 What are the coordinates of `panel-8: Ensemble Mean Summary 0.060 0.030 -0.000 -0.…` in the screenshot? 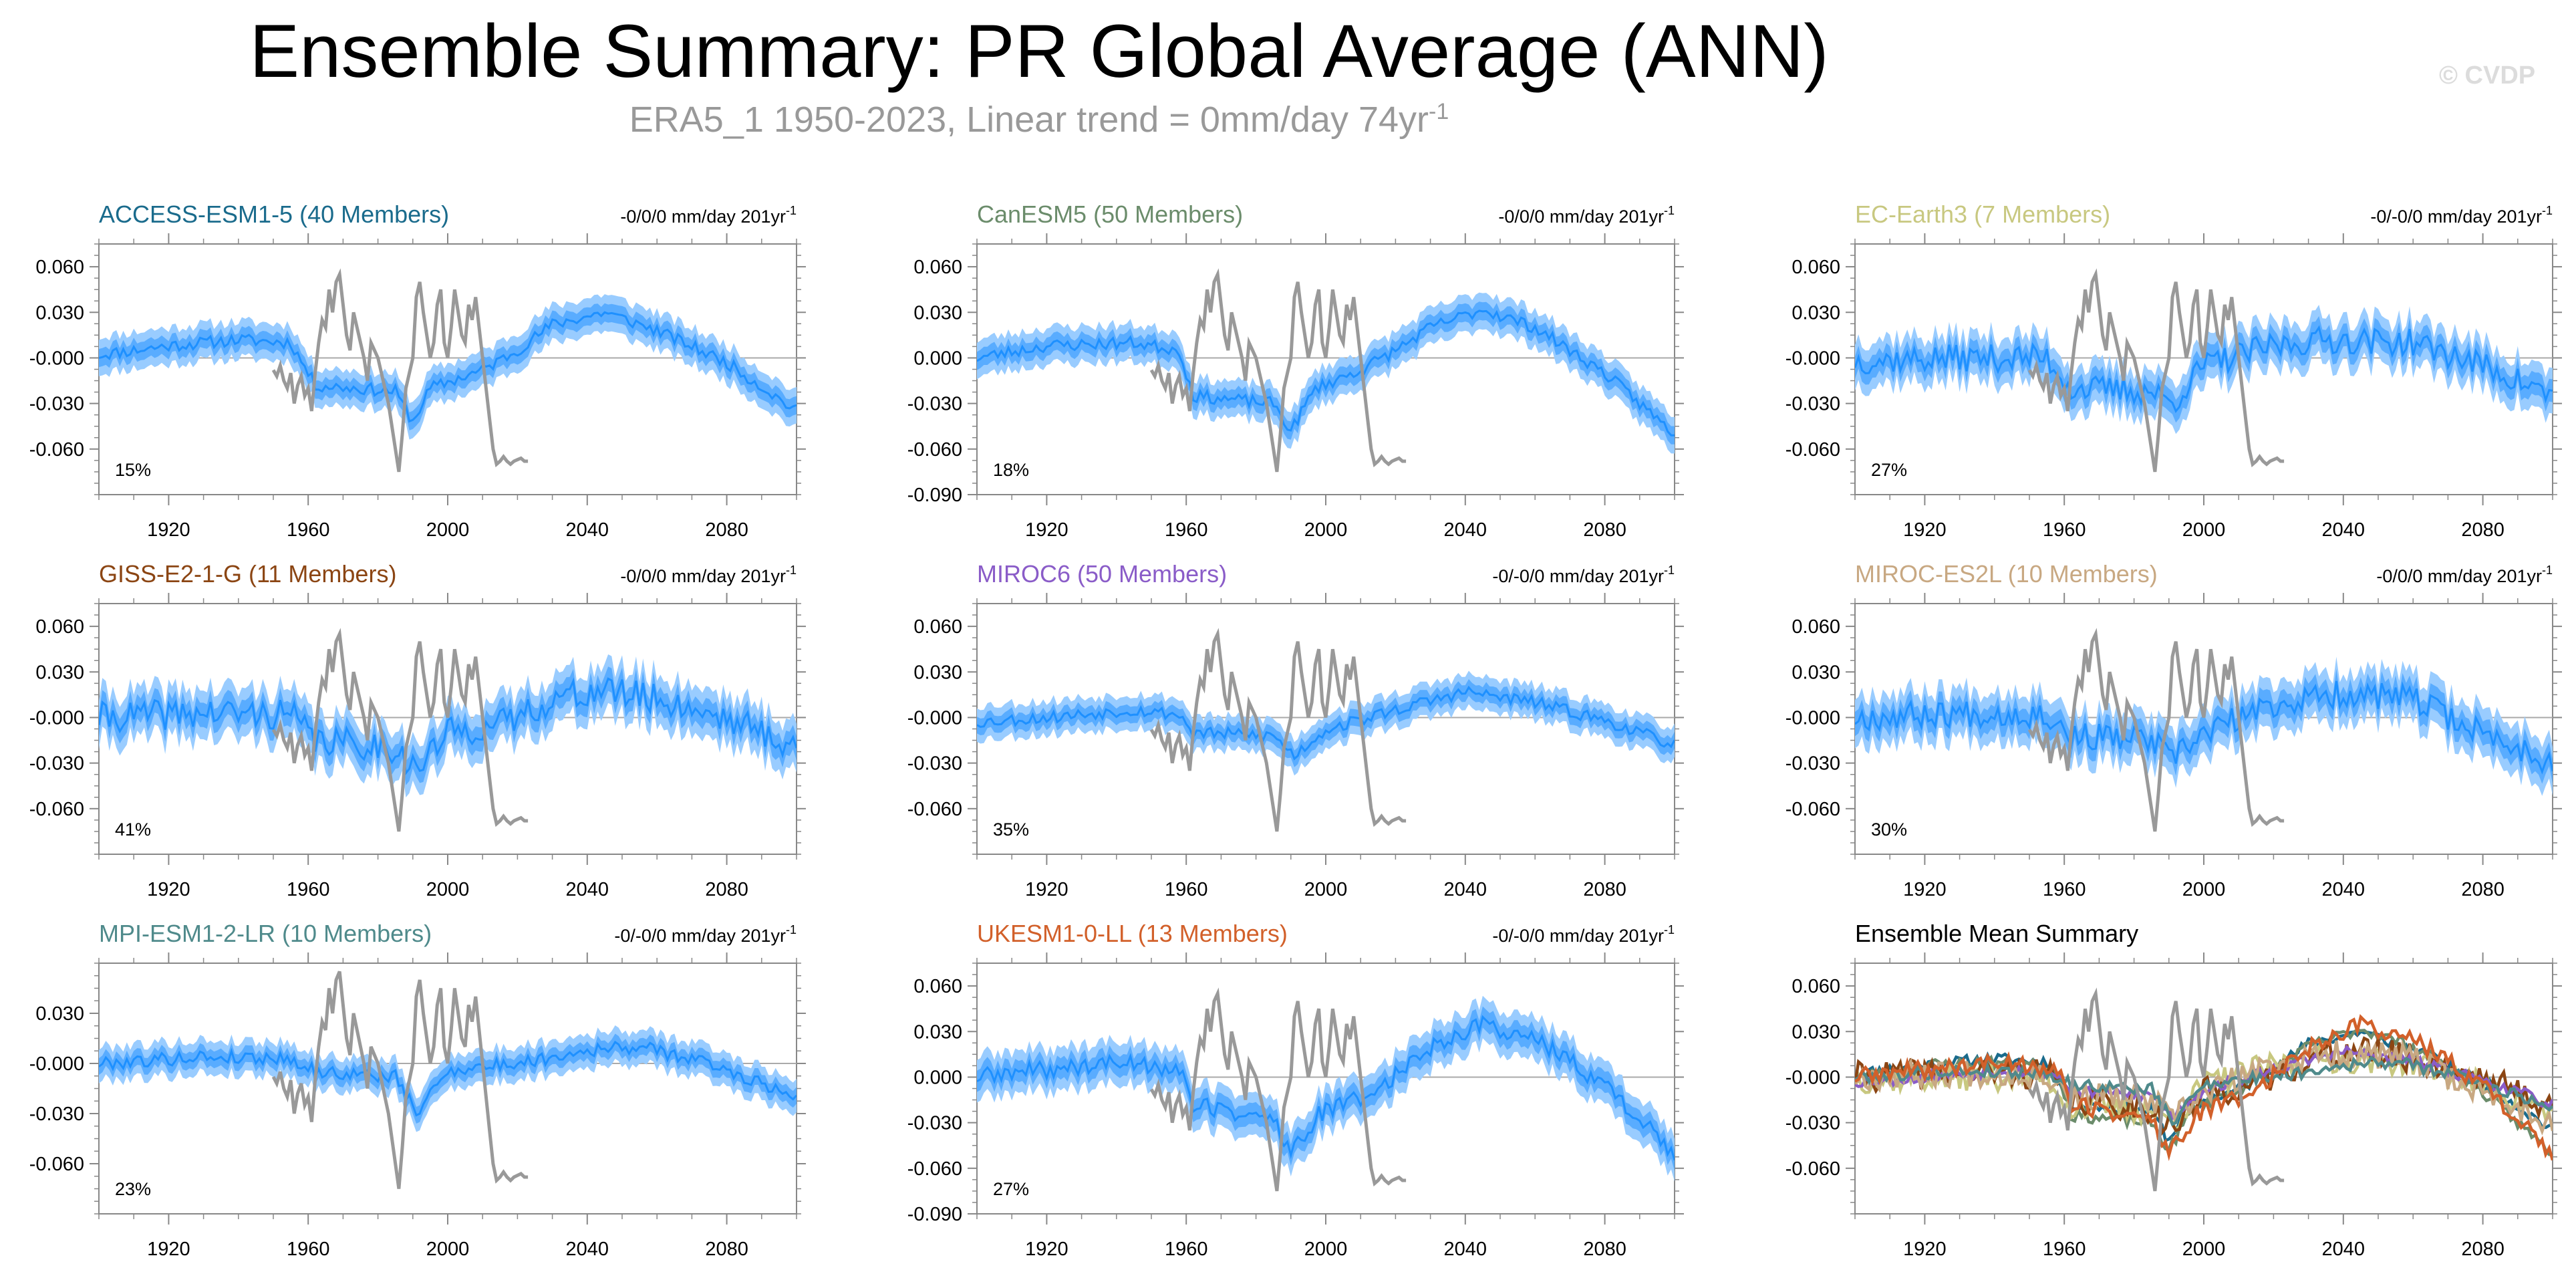 It's located at (2173, 1090).